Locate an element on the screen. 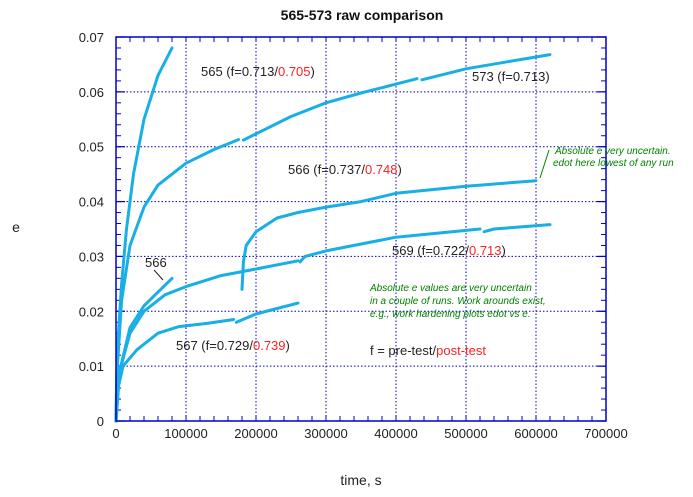 The height and width of the screenshot is (497, 693). y-tick-label: 0 is located at coordinates (100, 421).